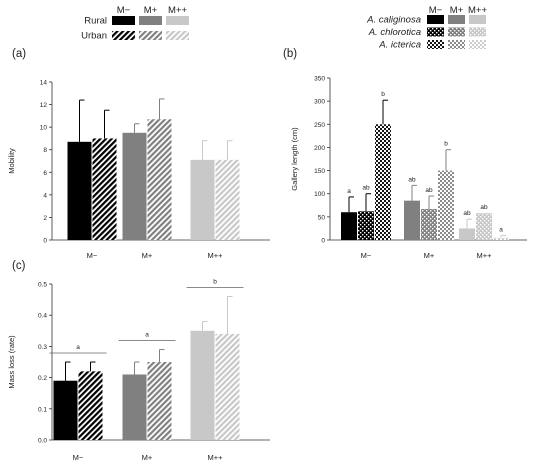 This screenshot has height=467, width=550. What do you see at coordinates (319, 102) in the screenshot?
I see `y-tick-label: 300` at bounding box center [319, 102].